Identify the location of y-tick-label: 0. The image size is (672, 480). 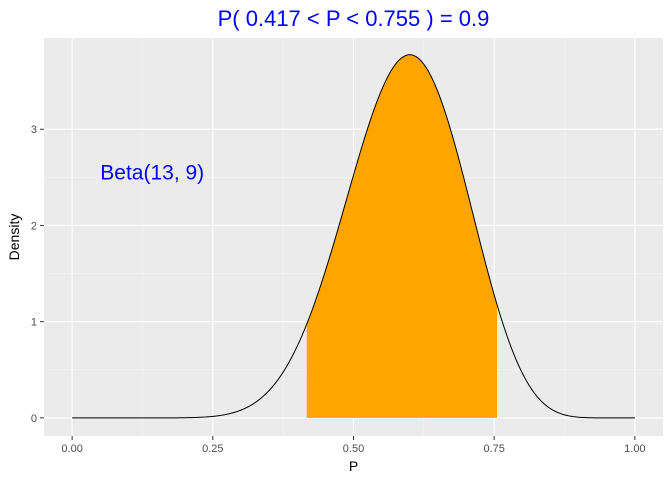
(34, 419).